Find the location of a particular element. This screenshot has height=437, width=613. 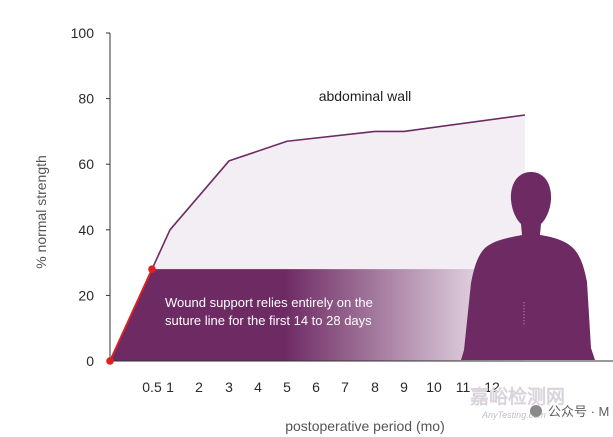

x-tick-label: 4 is located at coordinates (258, 387).